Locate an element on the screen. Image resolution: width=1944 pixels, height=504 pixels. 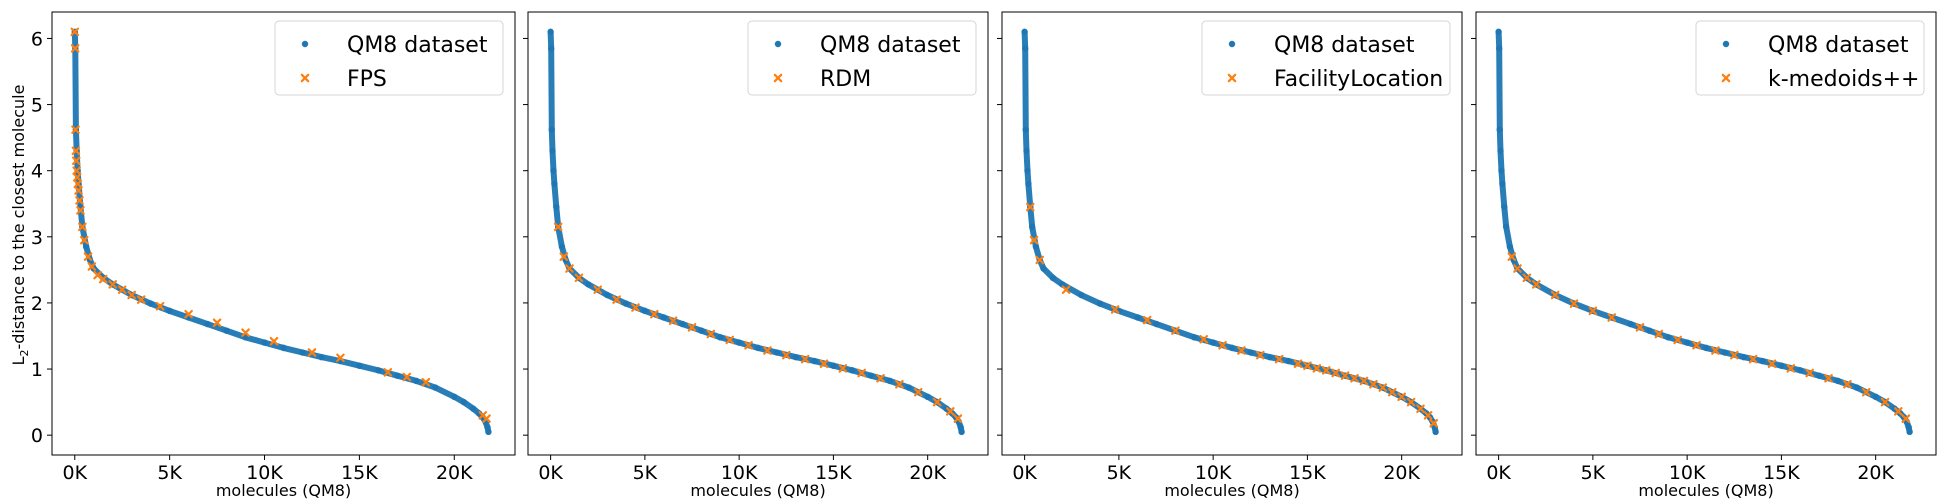
y-tick-label: 1 is located at coordinates (37, 370).